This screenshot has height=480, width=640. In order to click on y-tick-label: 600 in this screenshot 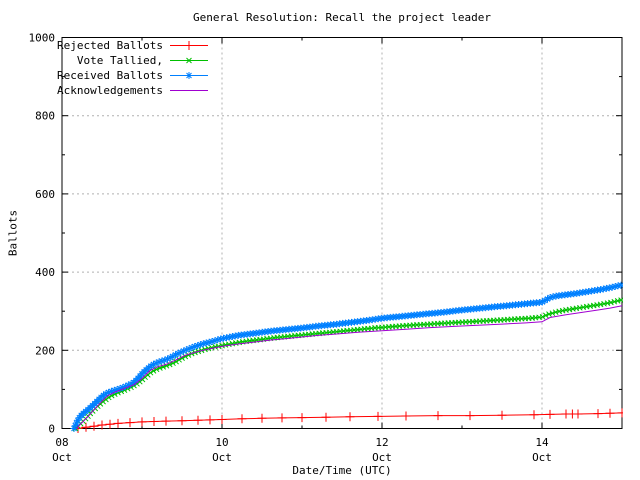, I will do `click(45, 194)`.